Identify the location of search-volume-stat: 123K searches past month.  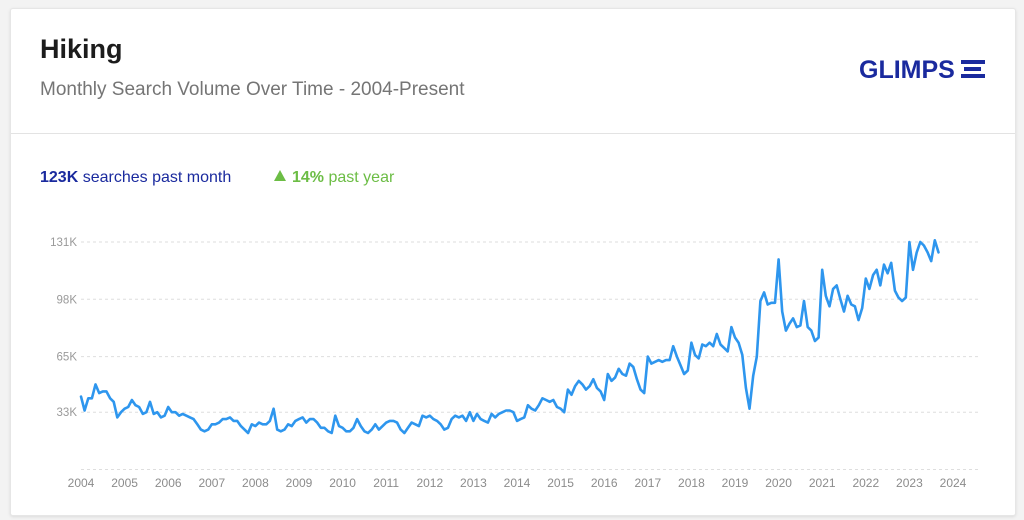
(135, 177).